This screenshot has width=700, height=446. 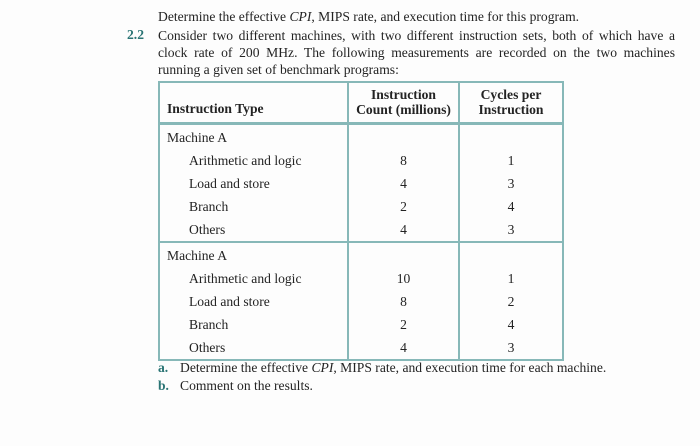 I want to click on header-cycles-line1: Cycles per, so click(x=511, y=94).